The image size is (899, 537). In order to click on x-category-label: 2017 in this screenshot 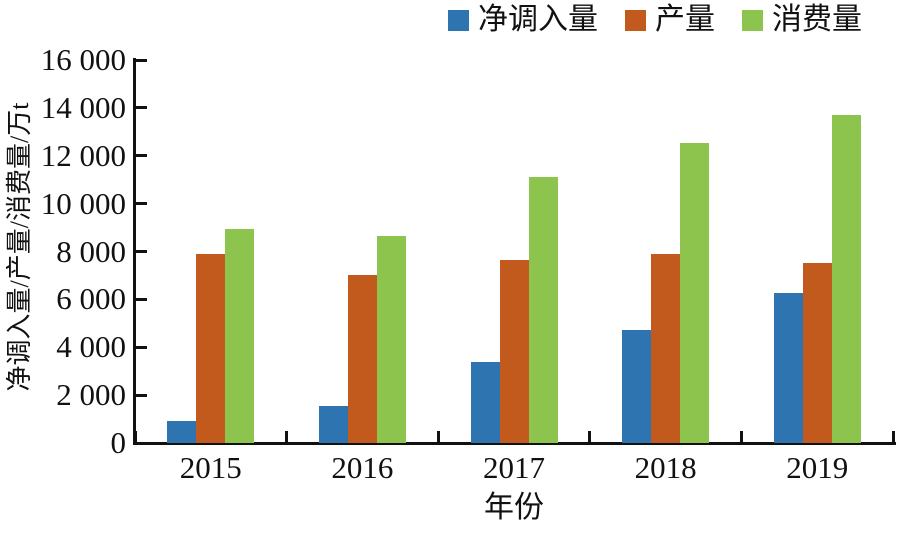, I will do `click(514, 467)`.